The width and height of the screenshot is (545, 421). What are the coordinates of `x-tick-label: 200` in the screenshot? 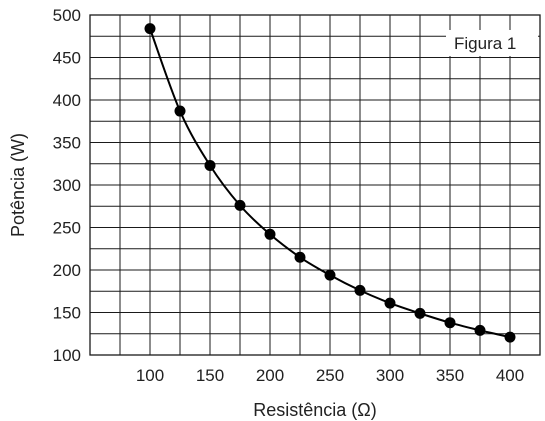 It's located at (270, 375).